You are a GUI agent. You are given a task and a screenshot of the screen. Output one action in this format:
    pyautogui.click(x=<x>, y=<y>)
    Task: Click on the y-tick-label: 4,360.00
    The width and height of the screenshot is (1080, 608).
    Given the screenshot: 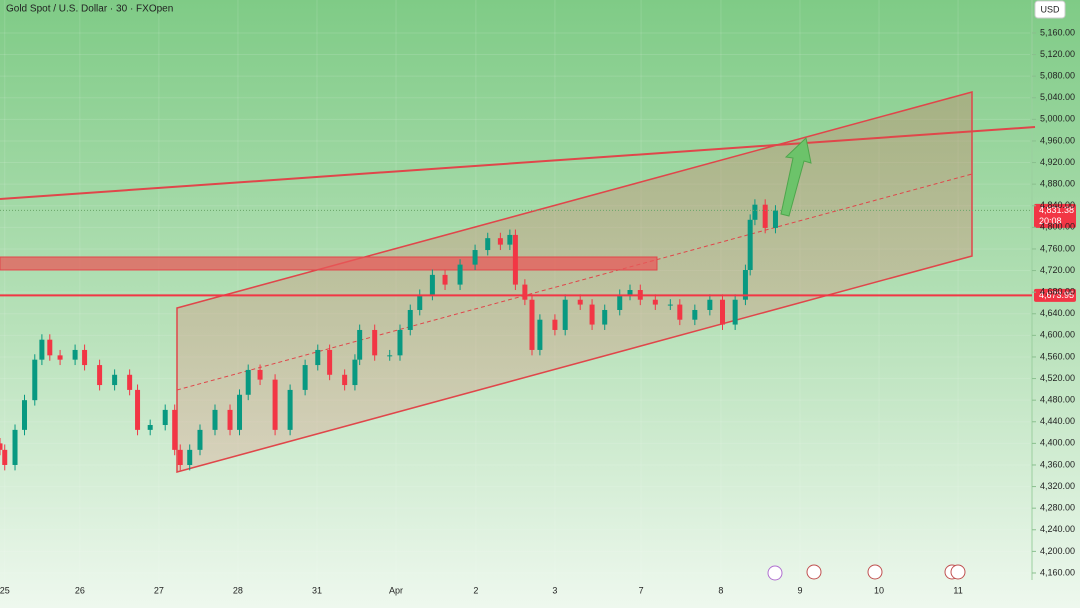 What is the action you would take?
    pyautogui.click(x=1057, y=464)
    